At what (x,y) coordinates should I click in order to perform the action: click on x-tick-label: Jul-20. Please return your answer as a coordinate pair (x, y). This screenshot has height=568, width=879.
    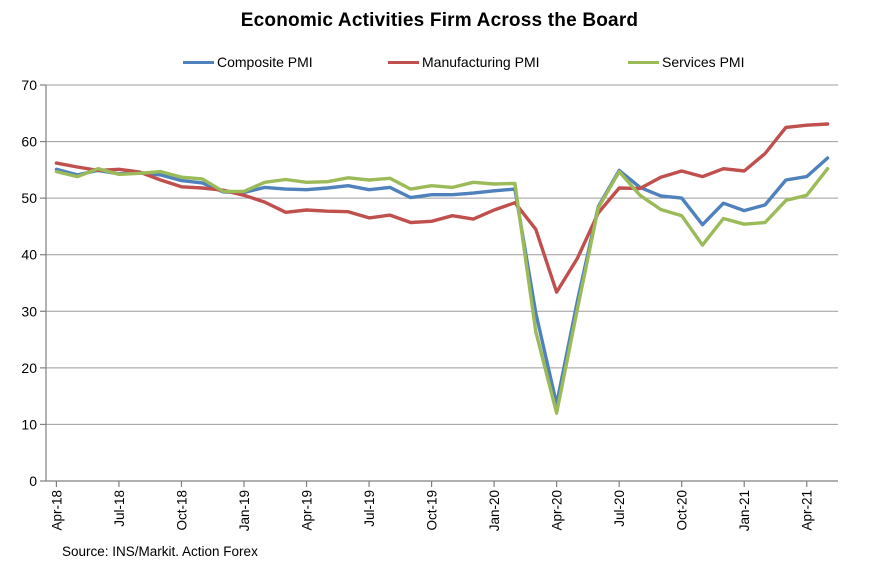
    Looking at the image, I should click on (619, 508).